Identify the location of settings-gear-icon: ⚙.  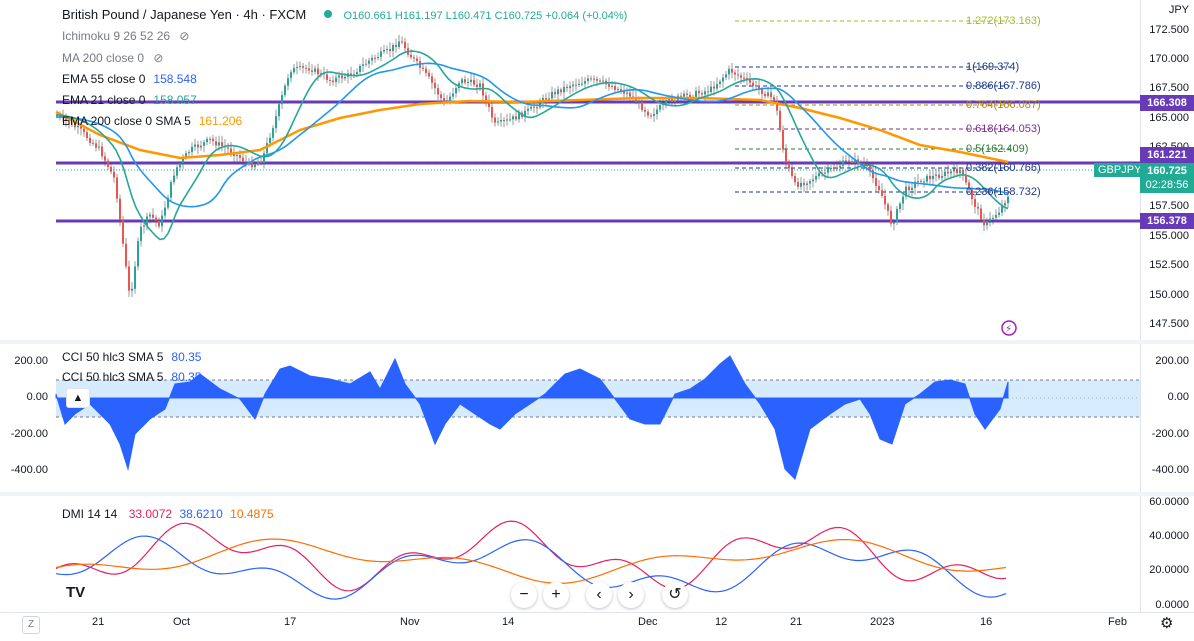
(1167, 623).